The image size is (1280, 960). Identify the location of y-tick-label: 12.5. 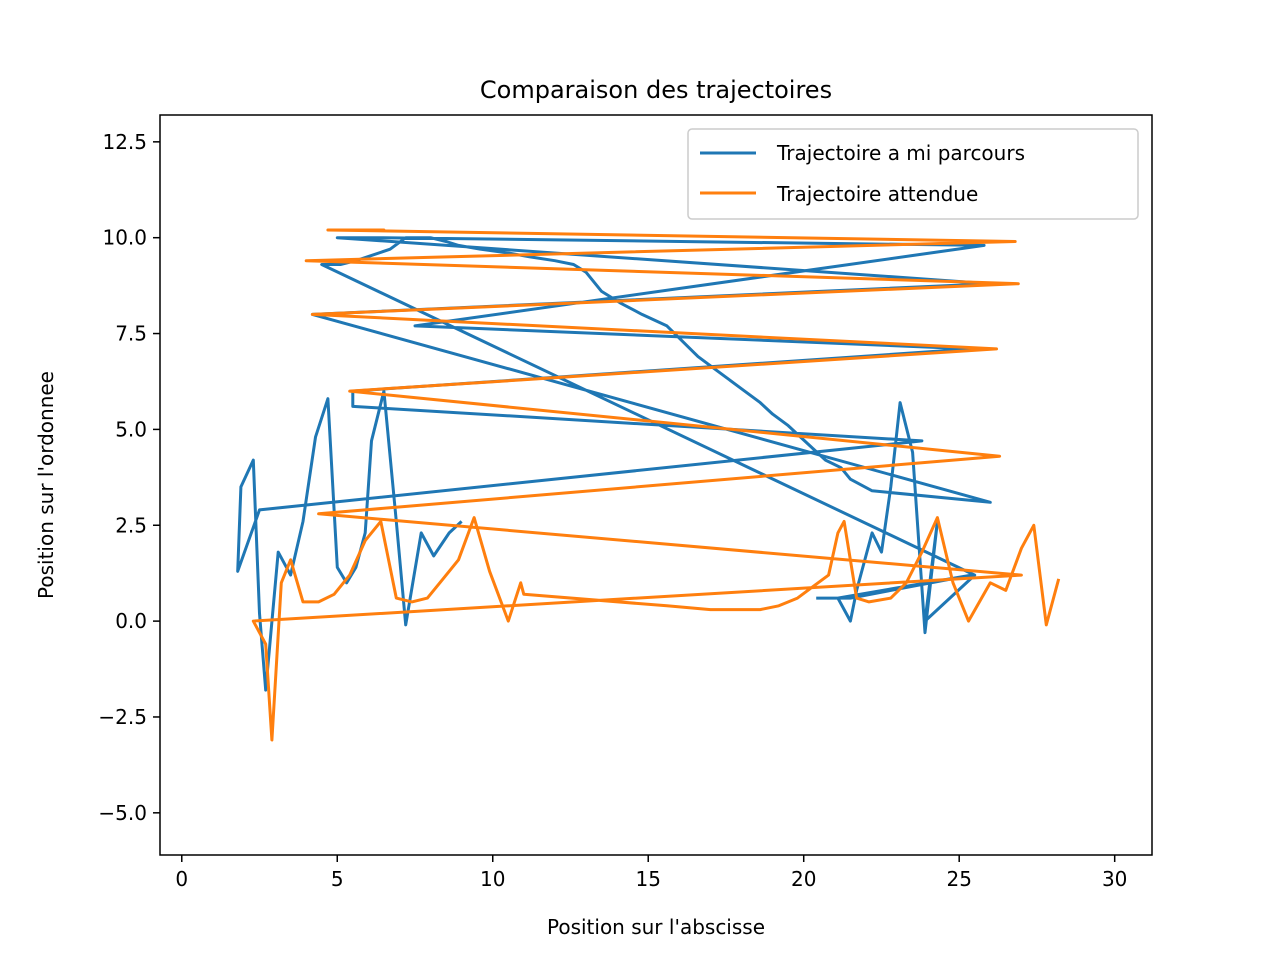
(124, 142).